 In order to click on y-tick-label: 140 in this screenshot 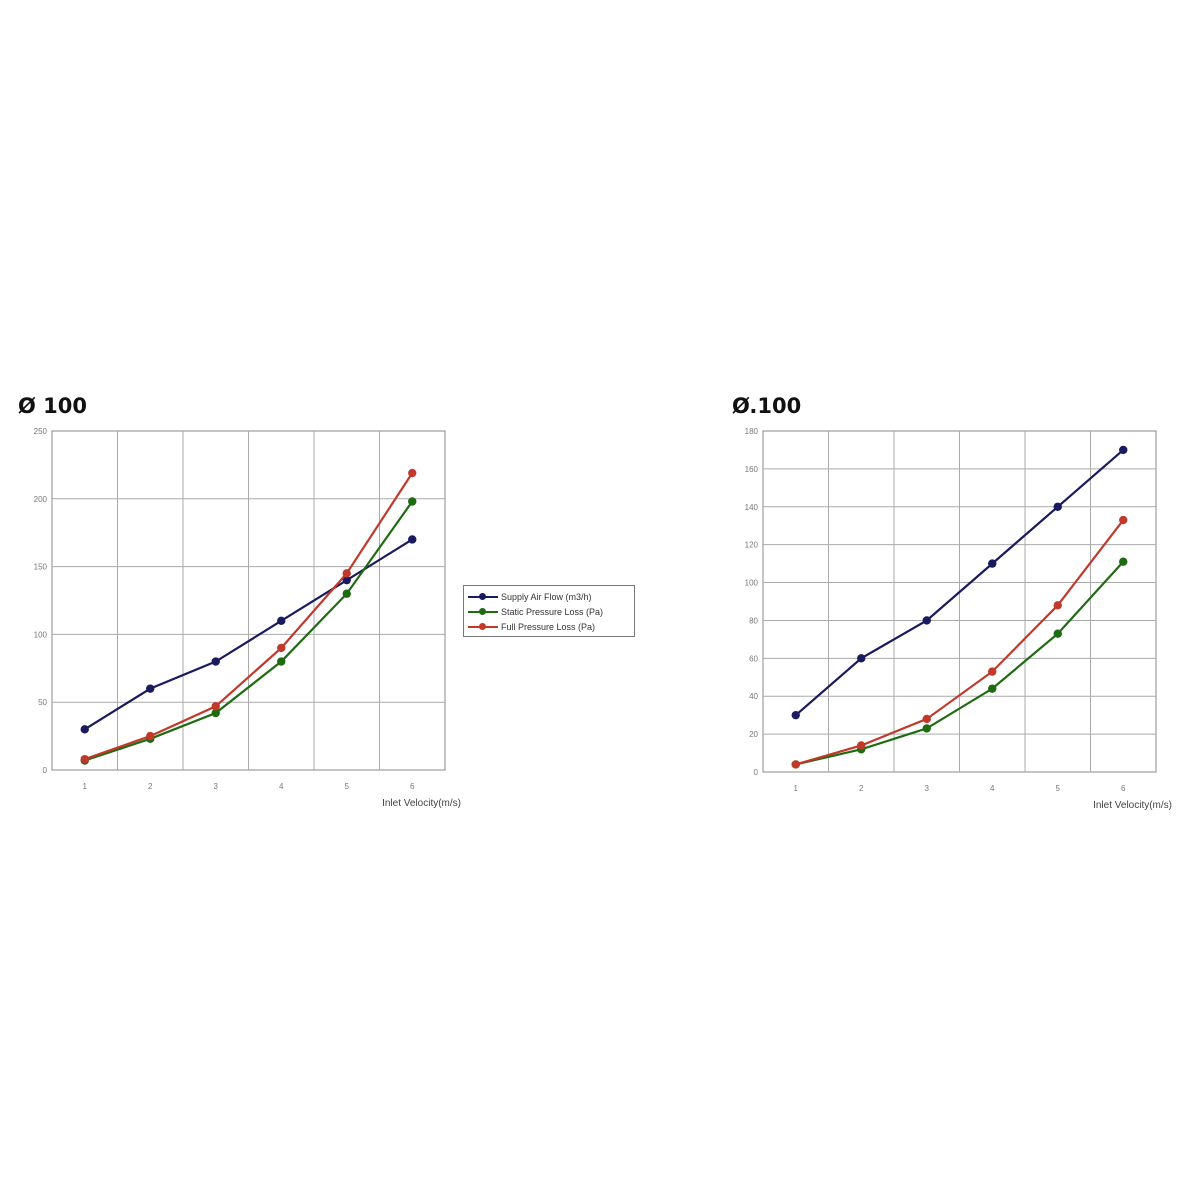, I will do `click(752, 507)`.